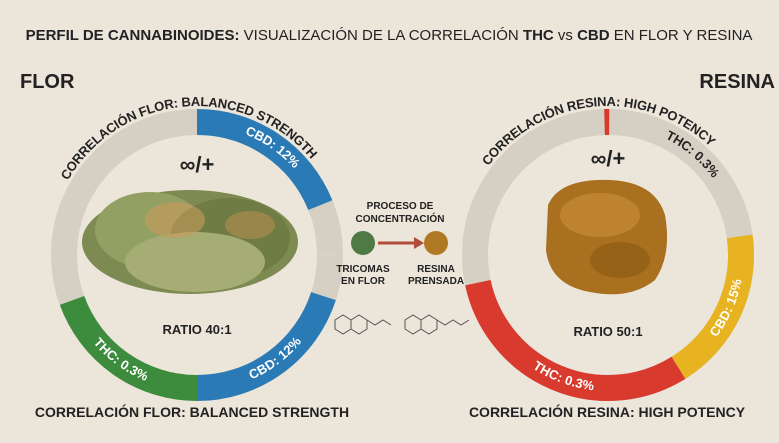 This screenshot has width=779, height=443. What do you see at coordinates (400, 218) in the screenshot?
I see `process-title: CONCENTRACIÓN` at bounding box center [400, 218].